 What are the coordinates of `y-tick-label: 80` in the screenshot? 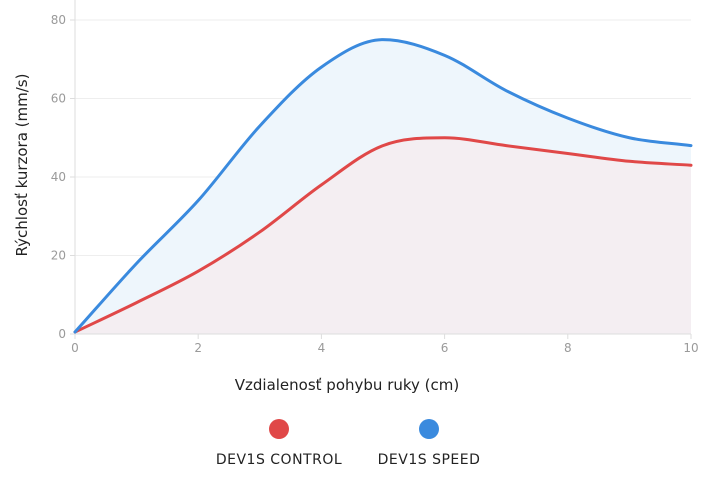 It's located at (58, 20).